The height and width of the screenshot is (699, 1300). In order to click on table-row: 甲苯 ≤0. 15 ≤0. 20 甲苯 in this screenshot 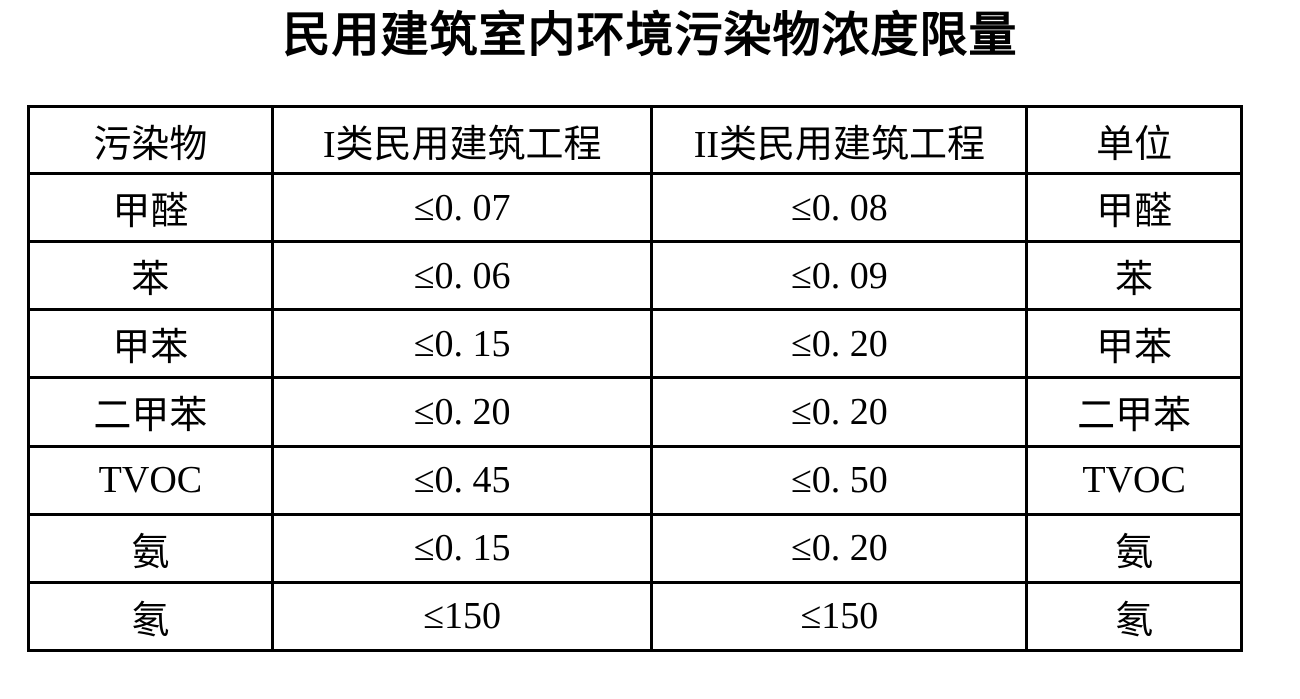, I will do `click(635, 344)`.